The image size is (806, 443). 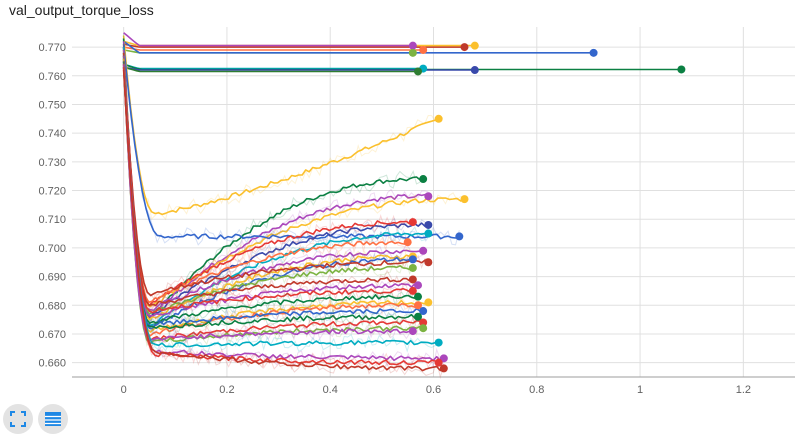 I want to click on x-tick-label: 0.4, so click(x=330, y=390).